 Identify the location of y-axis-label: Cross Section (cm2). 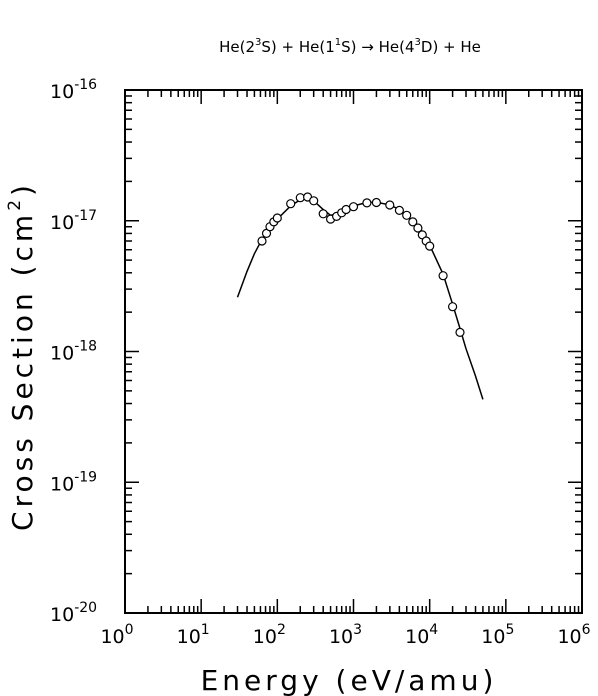
(22, 356).